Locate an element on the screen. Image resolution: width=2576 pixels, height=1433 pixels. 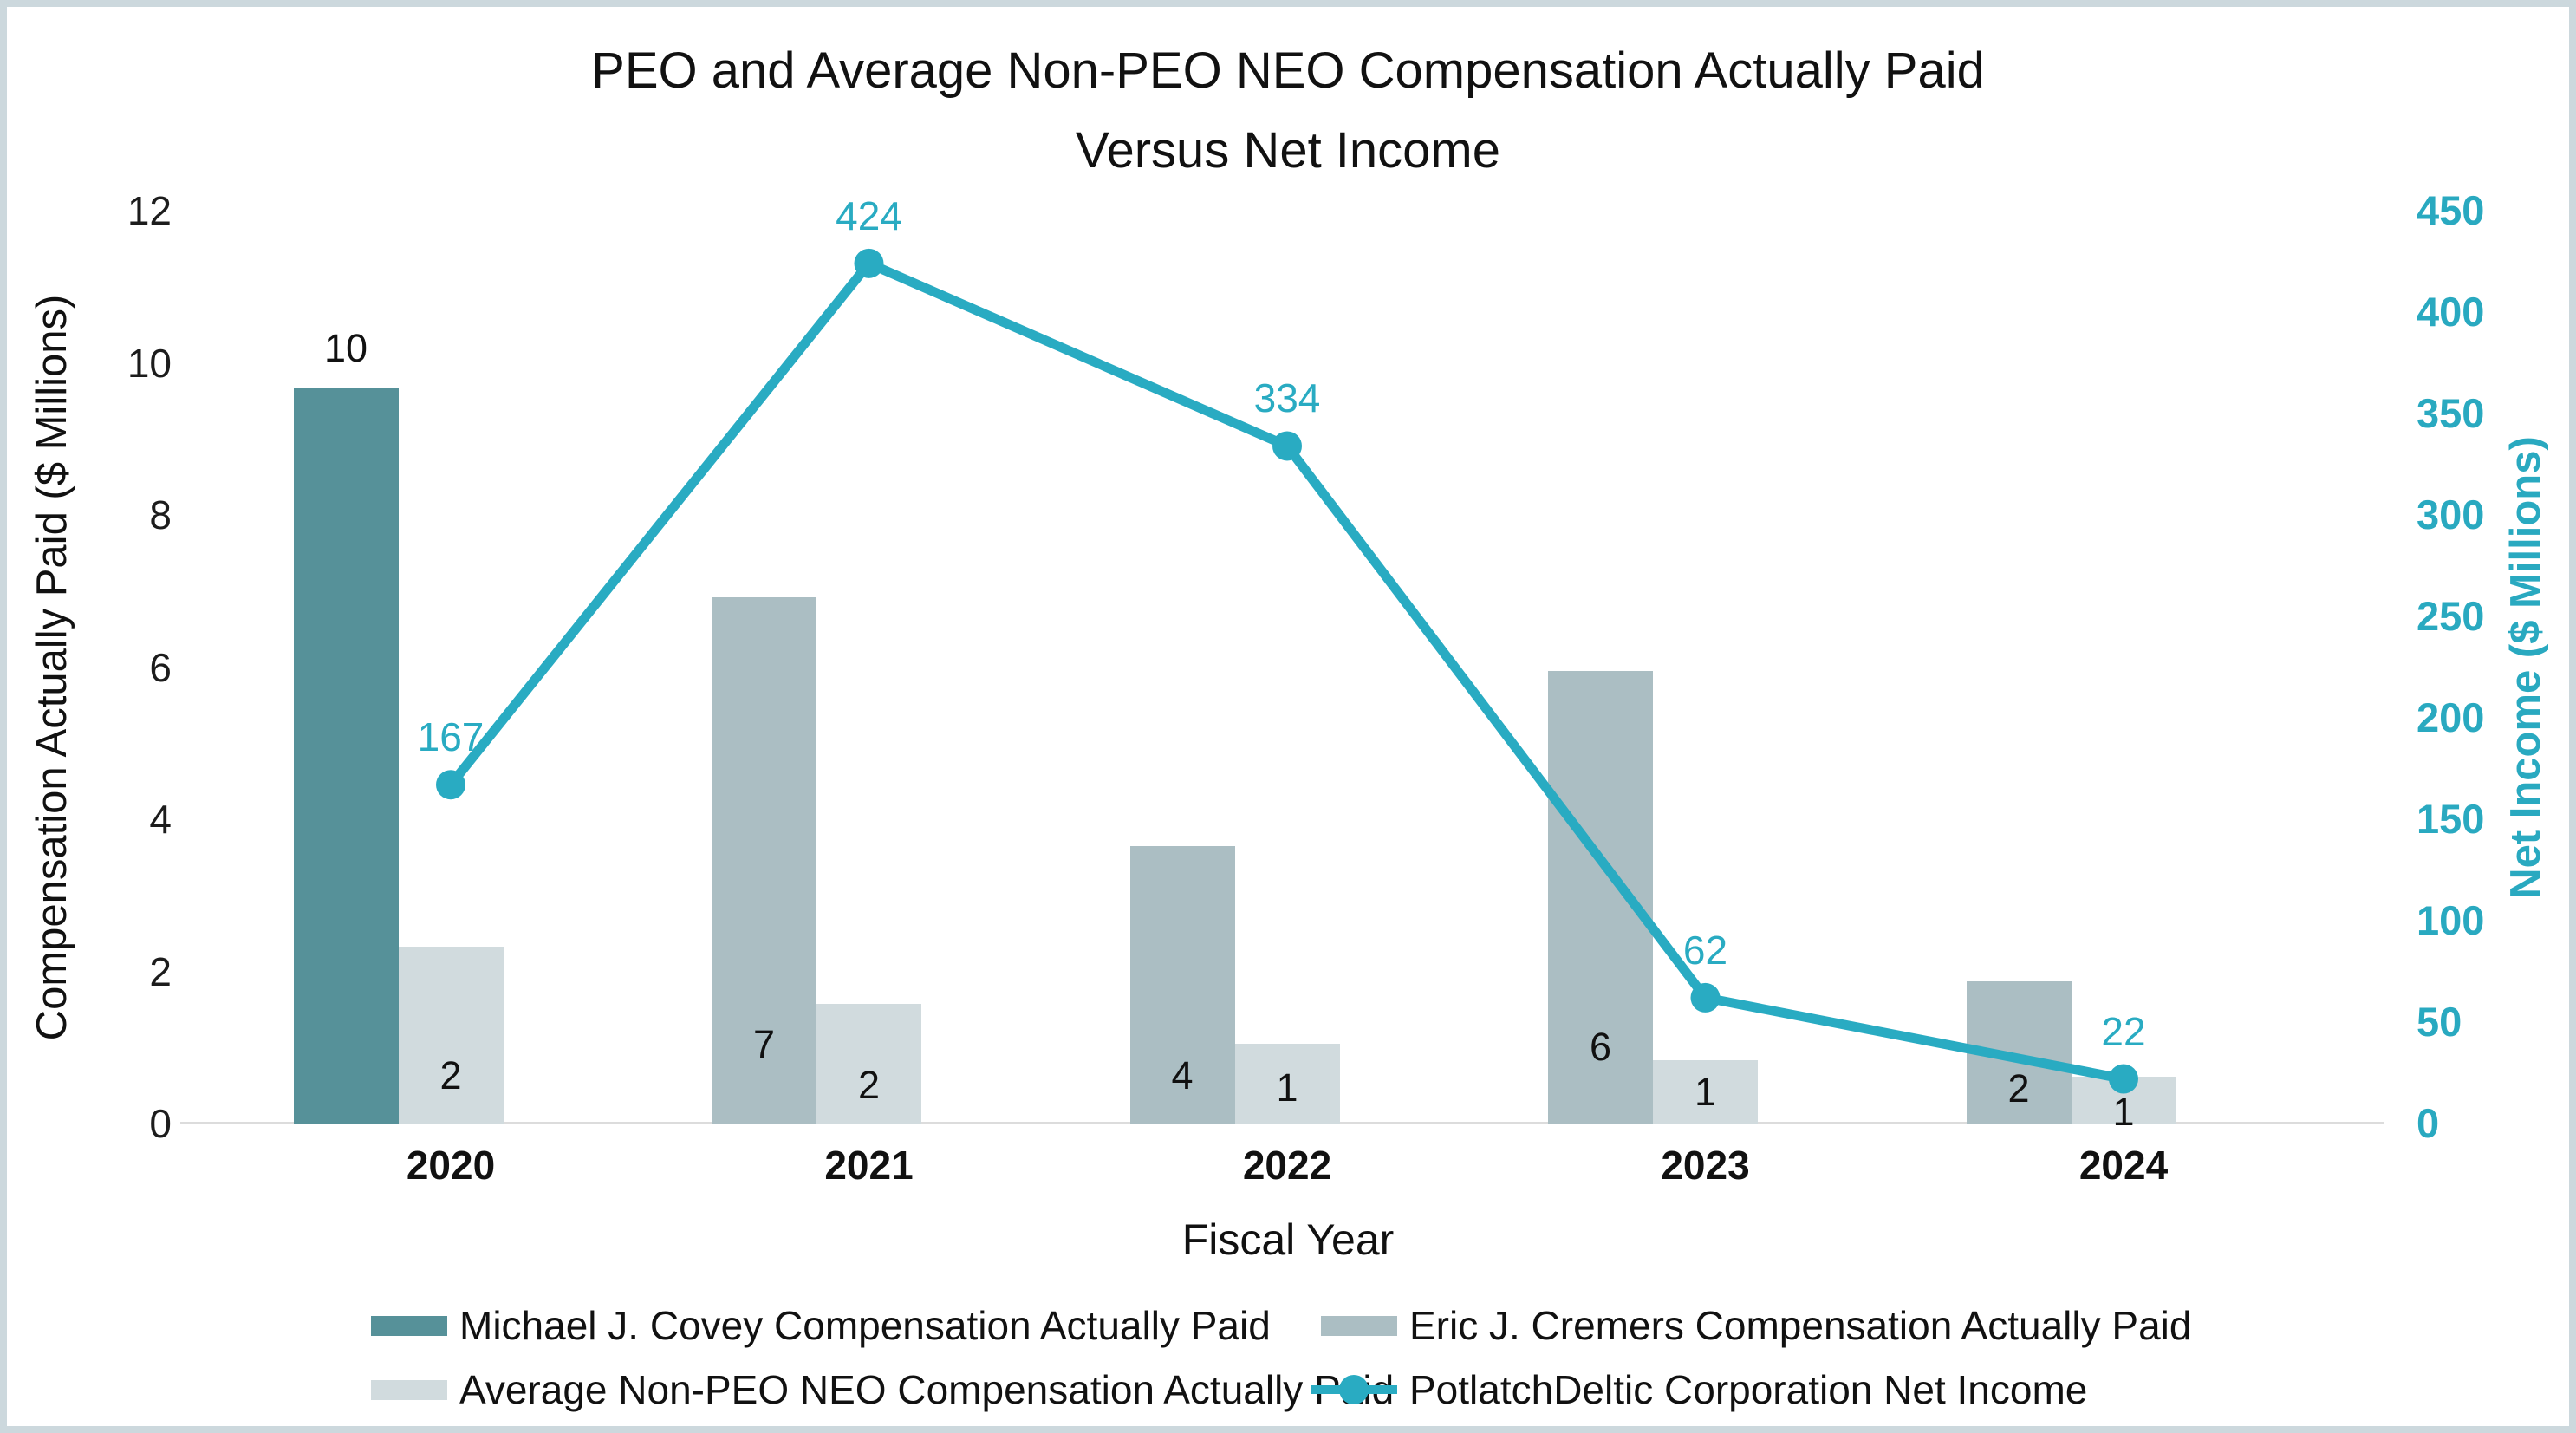
left-axis-tick-4: 4 is located at coordinates (160, 819).